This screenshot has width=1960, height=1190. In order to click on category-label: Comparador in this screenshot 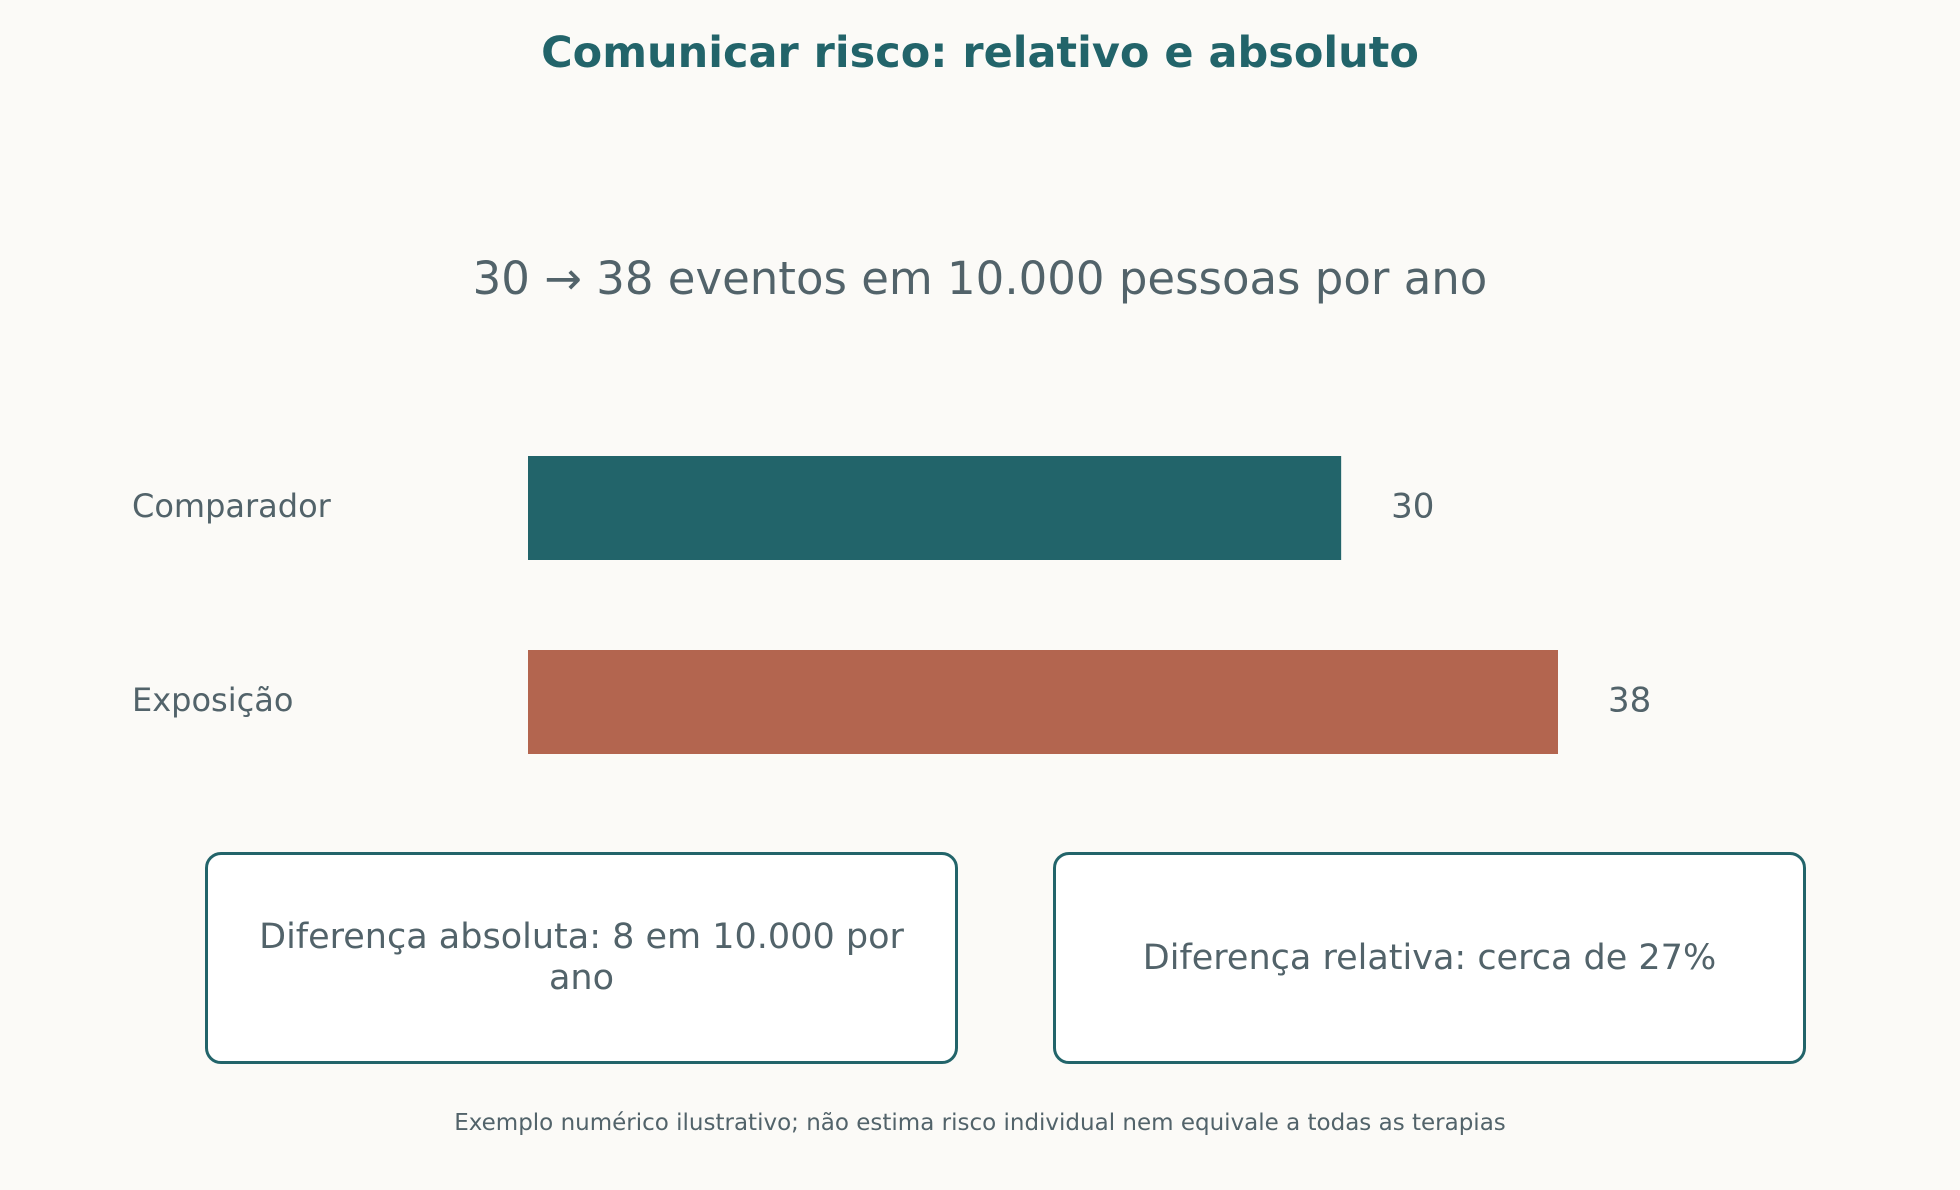, I will do `click(232, 506)`.